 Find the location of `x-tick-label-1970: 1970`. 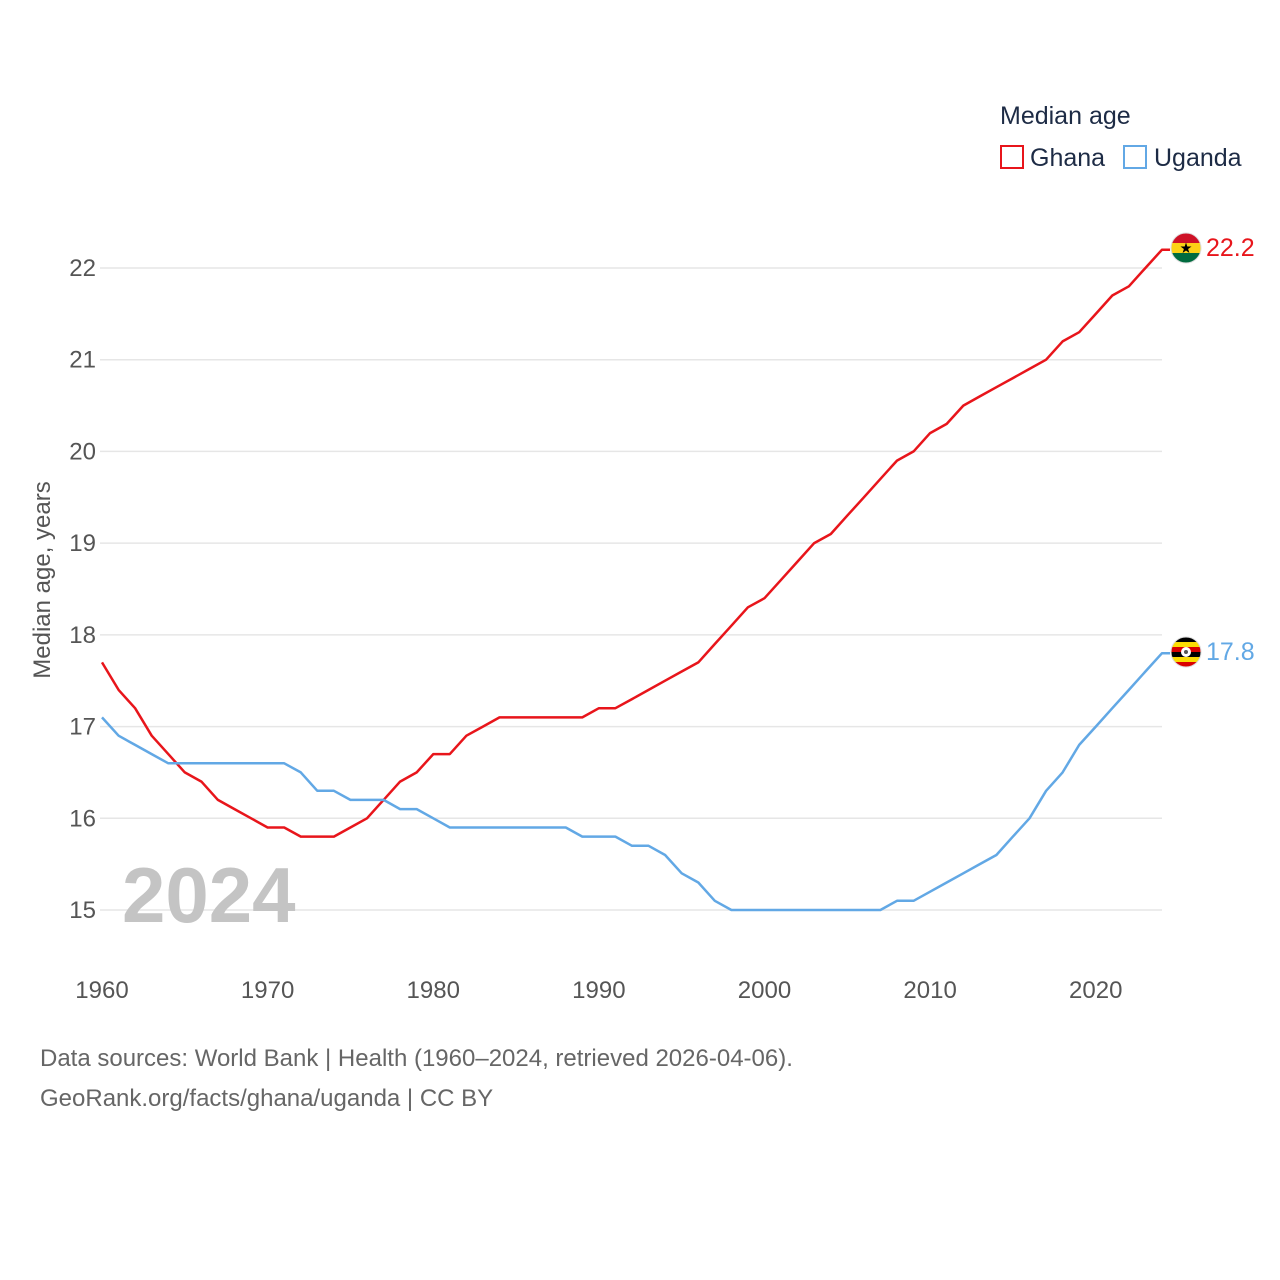

x-tick-label-1970: 1970 is located at coordinates (267, 990).